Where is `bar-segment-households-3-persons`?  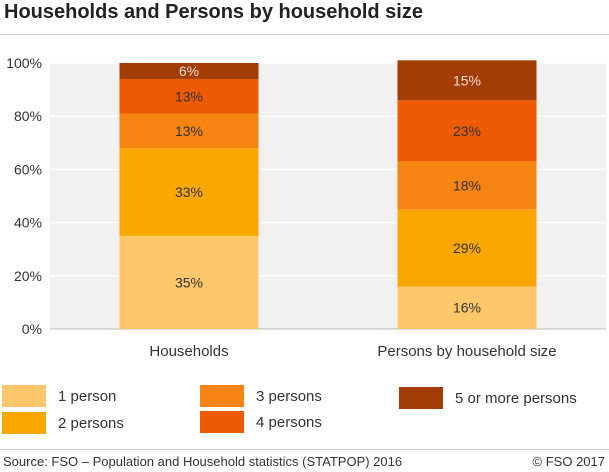
bar-segment-households-3-persons is located at coordinates (189, 131).